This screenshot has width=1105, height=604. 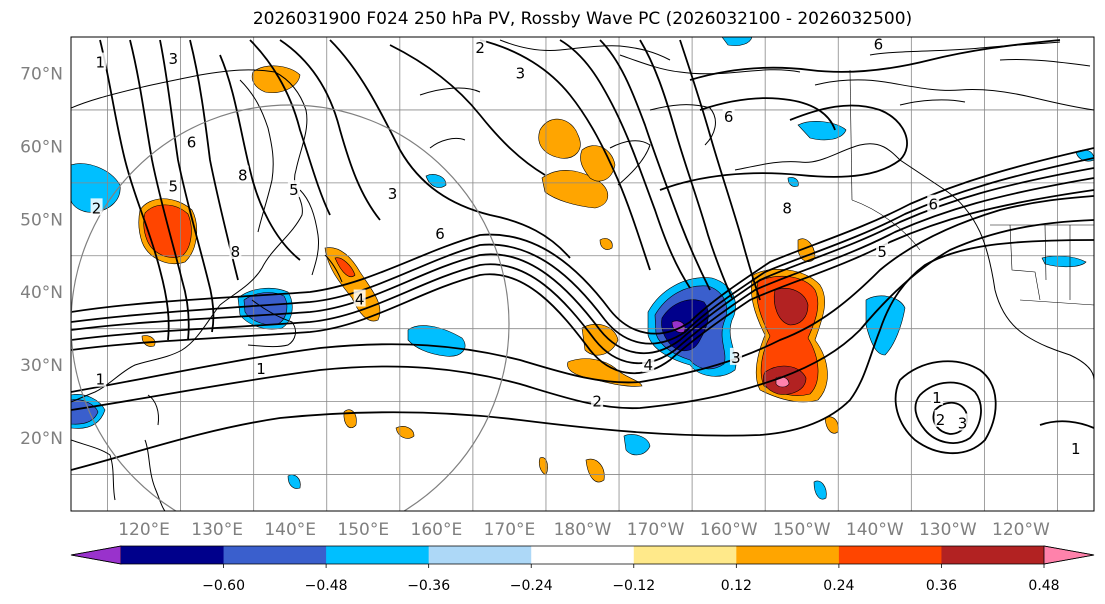 What do you see at coordinates (437, 530) in the screenshot?
I see `lon-tick-label: 160°E` at bounding box center [437, 530].